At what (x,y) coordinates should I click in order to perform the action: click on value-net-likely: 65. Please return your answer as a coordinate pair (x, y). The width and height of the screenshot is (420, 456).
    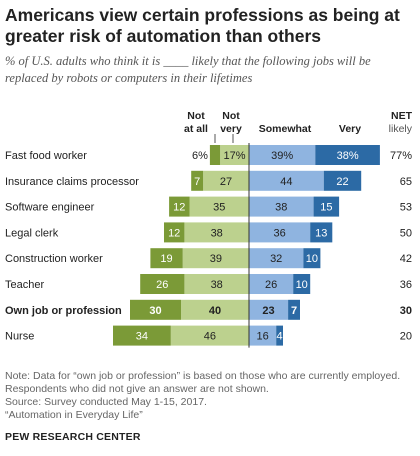
    Looking at the image, I should click on (406, 182).